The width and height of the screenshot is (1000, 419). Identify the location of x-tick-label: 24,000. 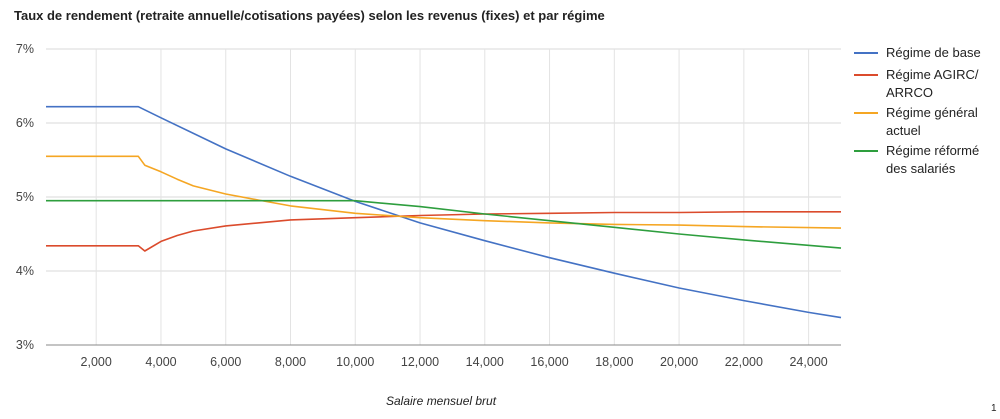
(808, 362).